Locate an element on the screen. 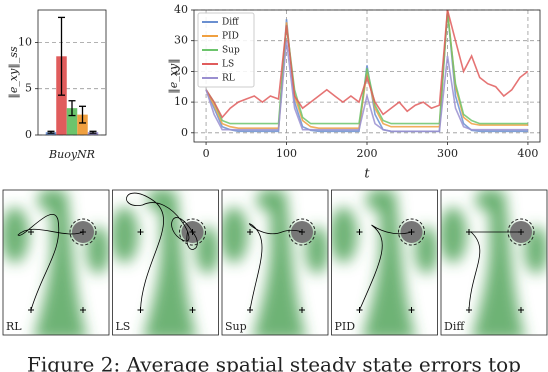  panel: Sup is located at coordinates (275, 262).